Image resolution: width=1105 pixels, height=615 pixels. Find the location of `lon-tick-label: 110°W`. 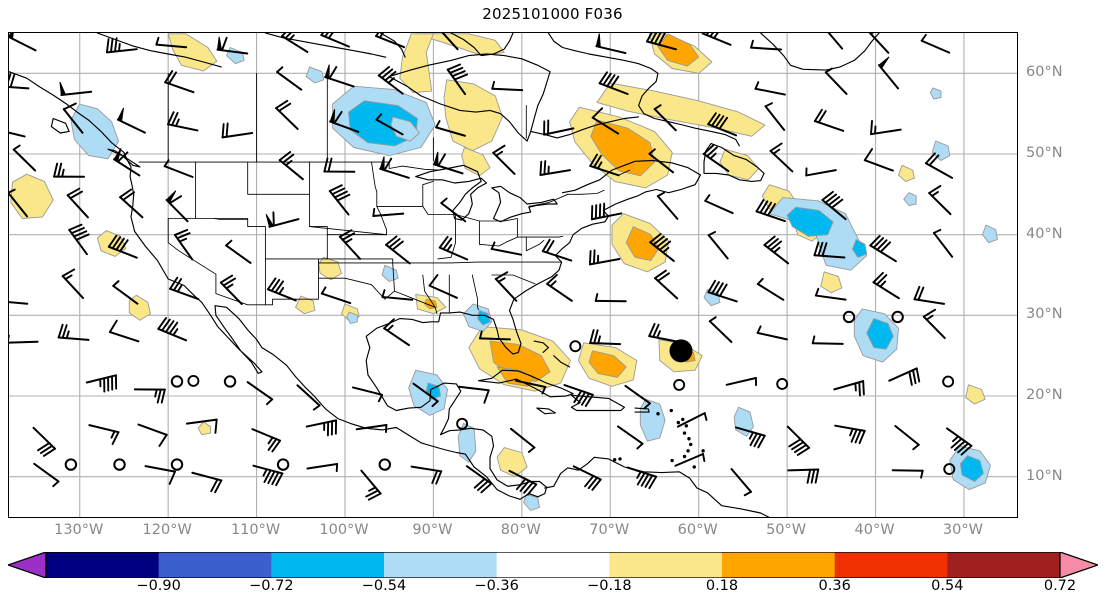

lon-tick-label: 110°W is located at coordinates (255, 530).